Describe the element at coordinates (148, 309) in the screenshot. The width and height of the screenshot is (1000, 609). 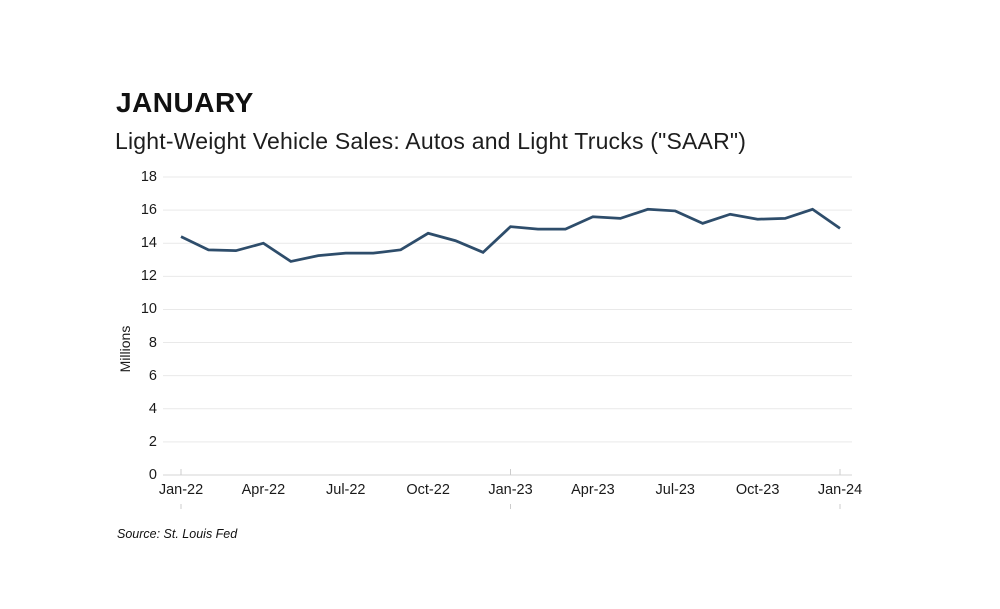
I see `y-tick-label: 10` at that location.